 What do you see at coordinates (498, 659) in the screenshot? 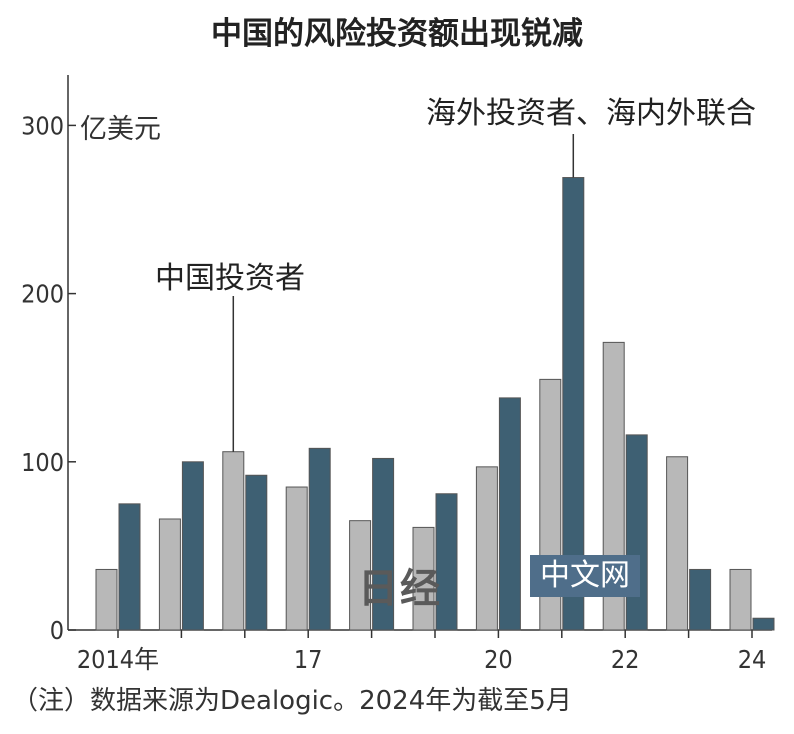
I see `x-tick-label: 20` at bounding box center [498, 659].